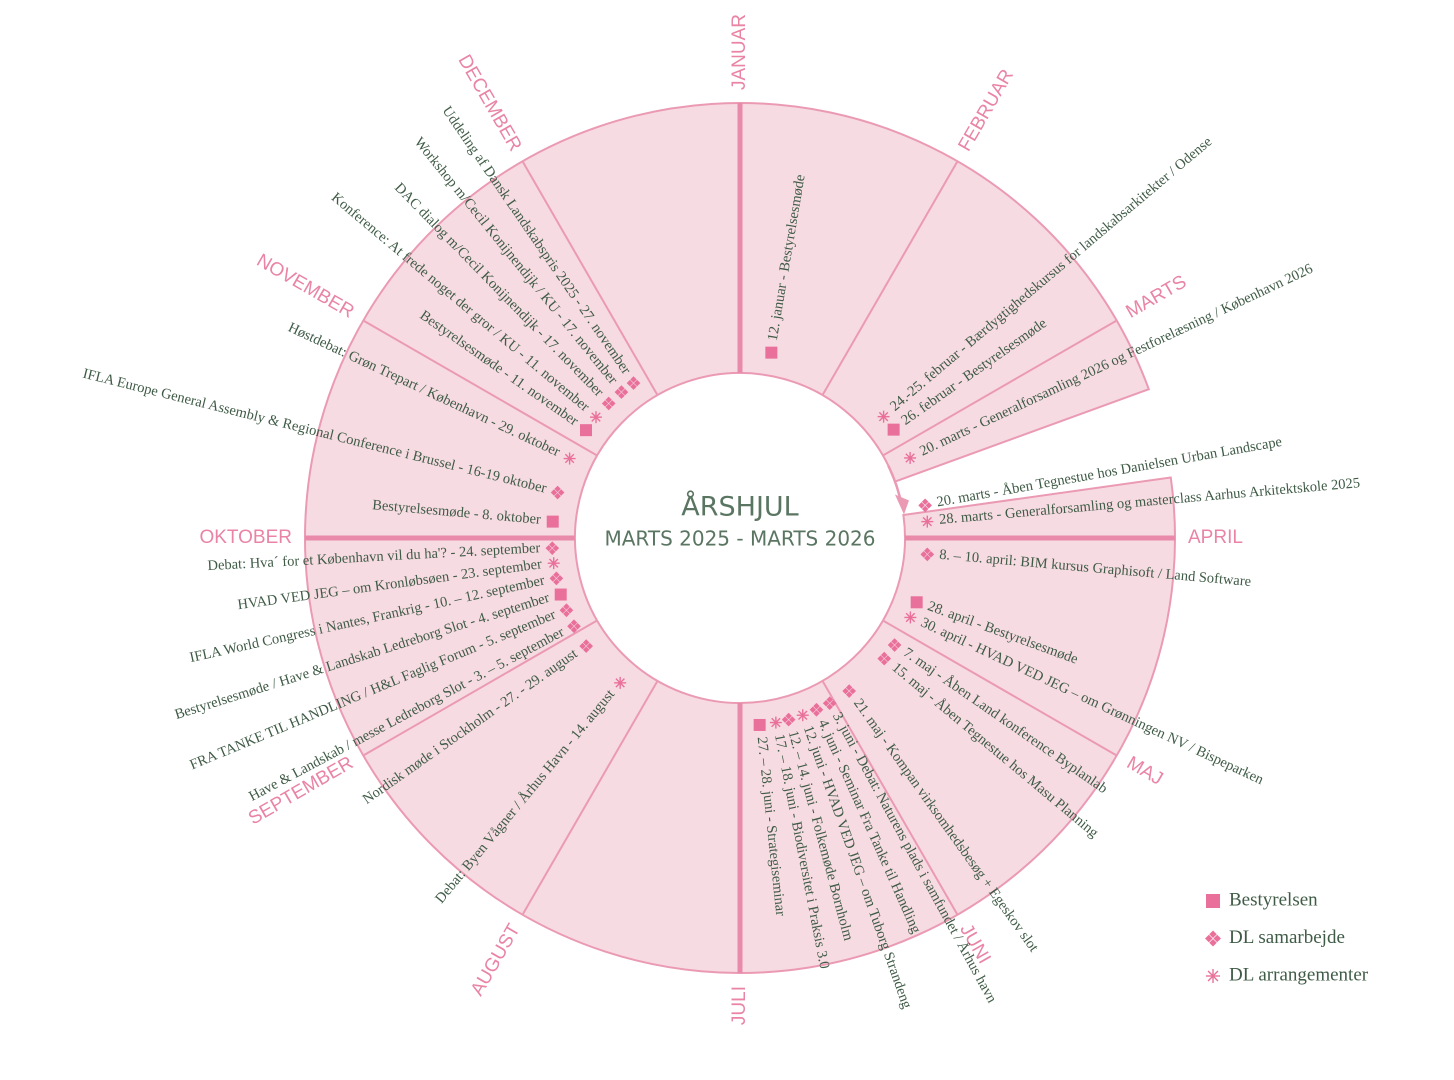  Describe the element at coordinates (739, 507) in the screenshot. I see `wheel-title: ÅRSHJUL` at that location.